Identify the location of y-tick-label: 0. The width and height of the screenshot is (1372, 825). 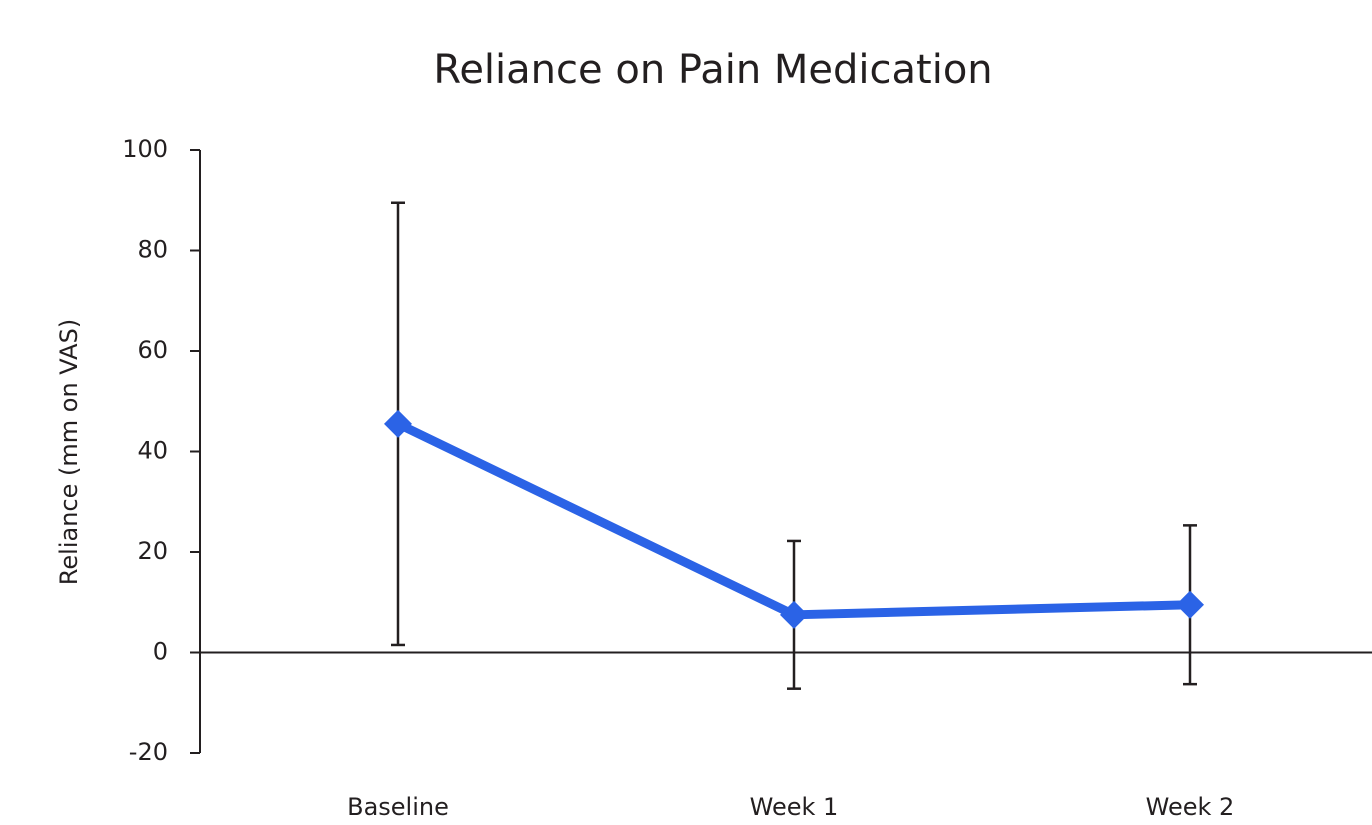
(160, 652).